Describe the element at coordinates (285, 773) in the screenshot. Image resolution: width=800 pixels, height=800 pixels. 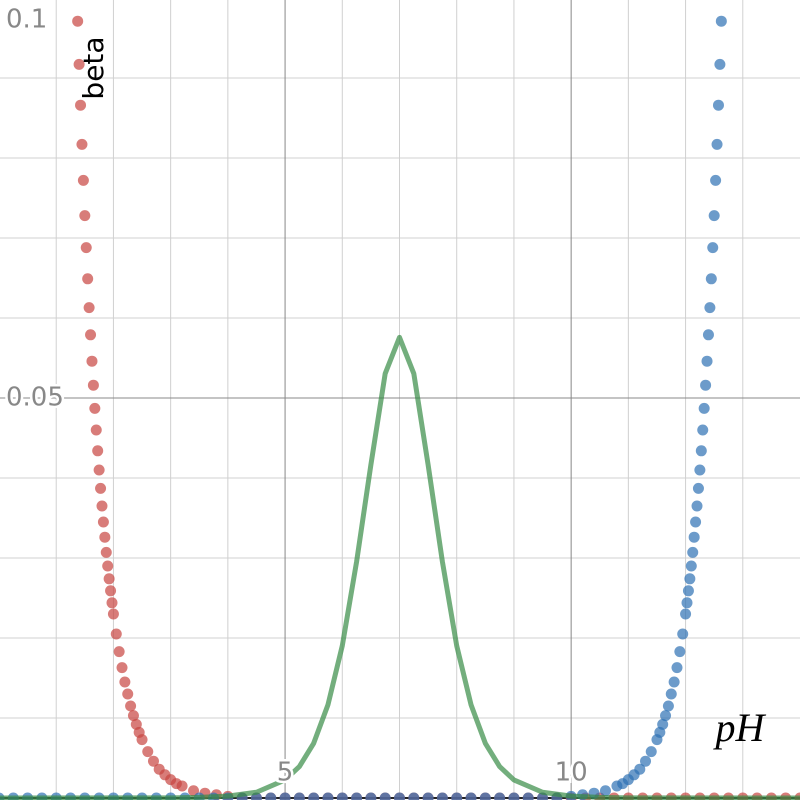
I see `x-tick-label: 5` at that location.